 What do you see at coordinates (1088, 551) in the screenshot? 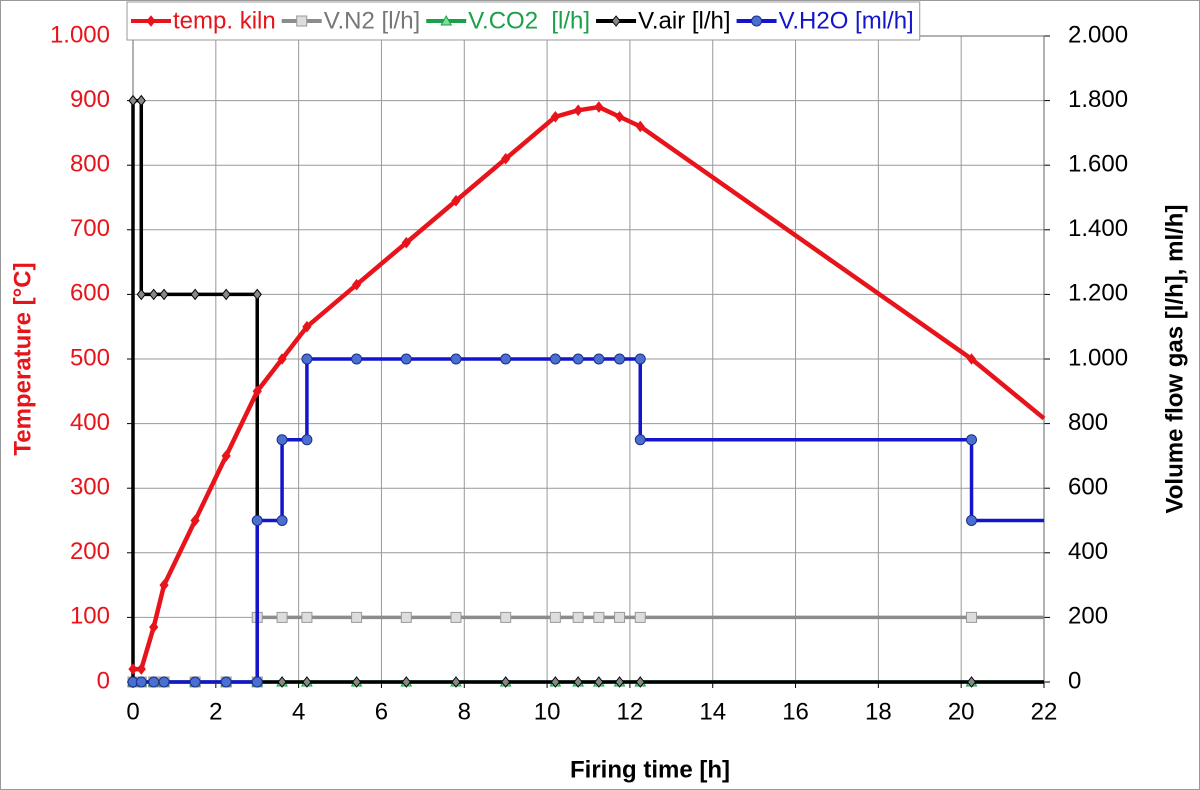
I see `y2-tick-label: 400` at bounding box center [1088, 551].